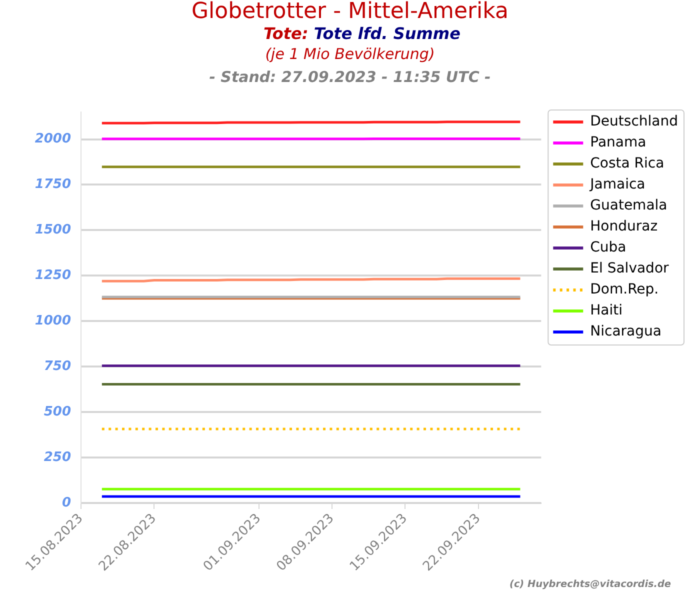 The height and width of the screenshot is (600, 700). What do you see at coordinates (624, 226) in the screenshot?
I see `legend-label: Honduraz` at bounding box center [624, 226].